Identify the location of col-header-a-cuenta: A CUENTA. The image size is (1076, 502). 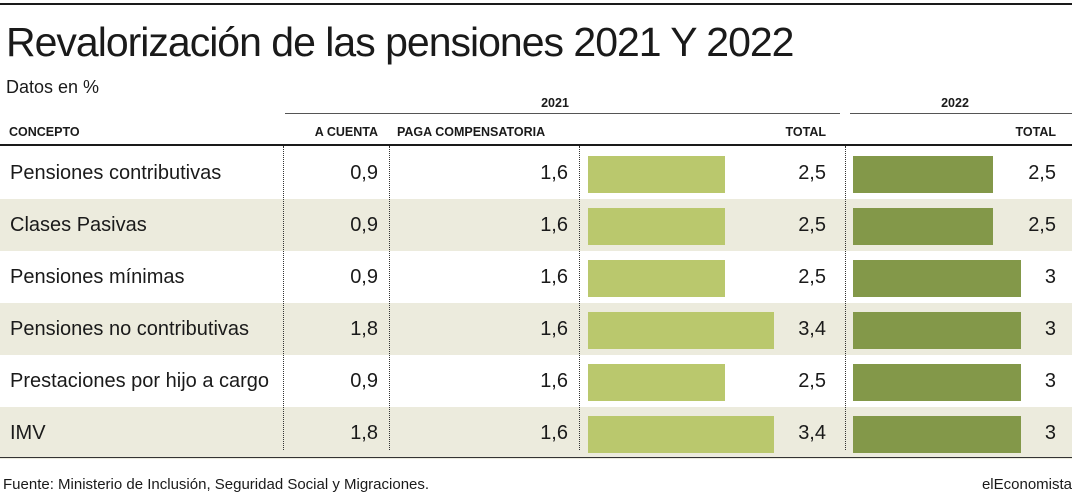
(346, 132).